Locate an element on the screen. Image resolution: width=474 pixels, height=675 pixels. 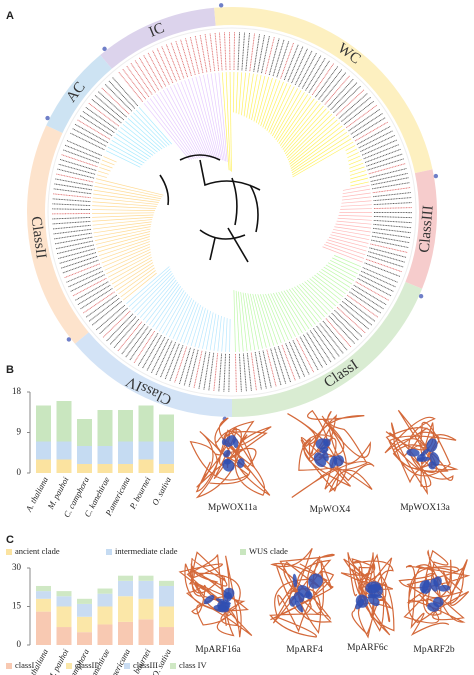
clade-label: ClassI is located at coordinates (341, 374).